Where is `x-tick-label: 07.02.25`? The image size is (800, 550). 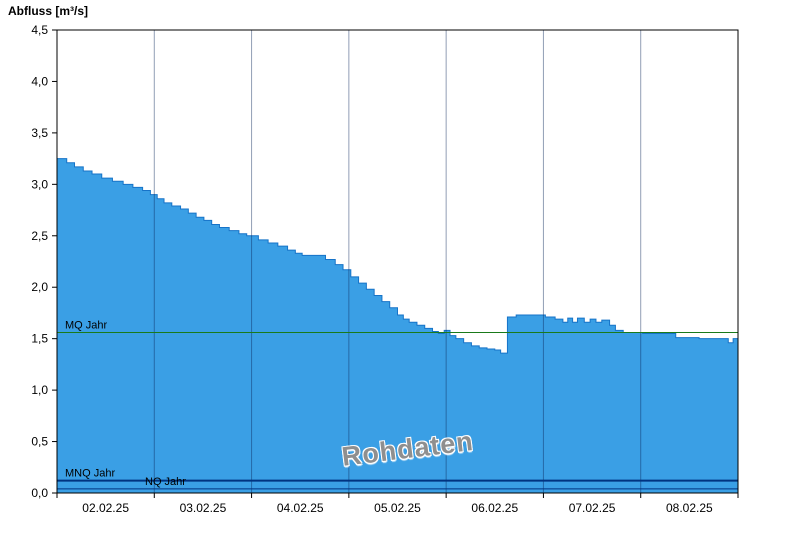
x-tick-label: 07.02.25 is located at coordinates (592, 508).